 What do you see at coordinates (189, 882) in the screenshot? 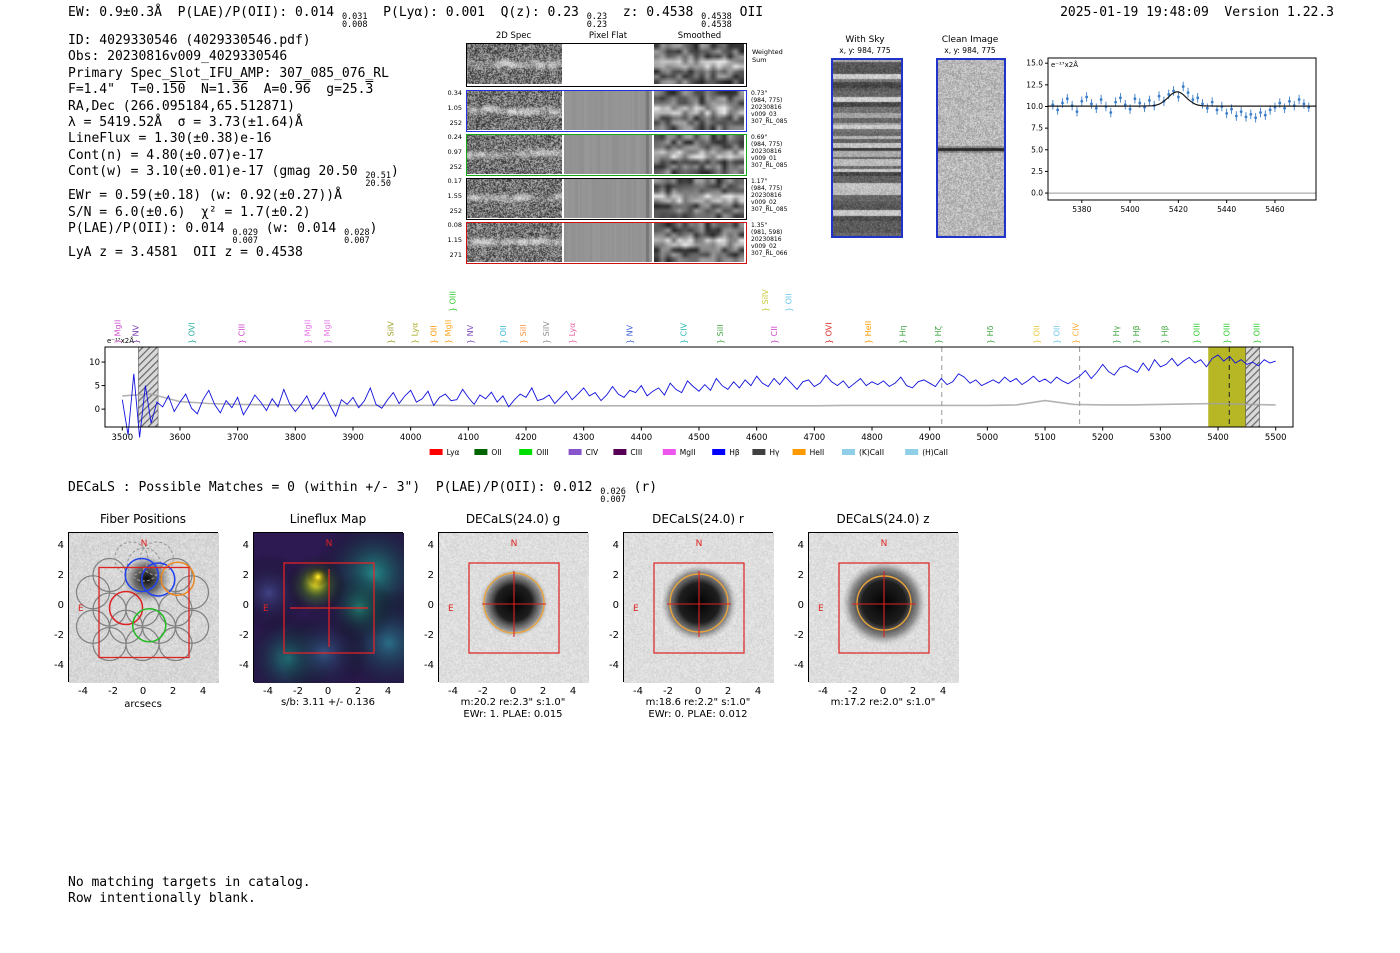
I see `footer-line: No matching targets in catalog.` at bounding box center [189, 882].